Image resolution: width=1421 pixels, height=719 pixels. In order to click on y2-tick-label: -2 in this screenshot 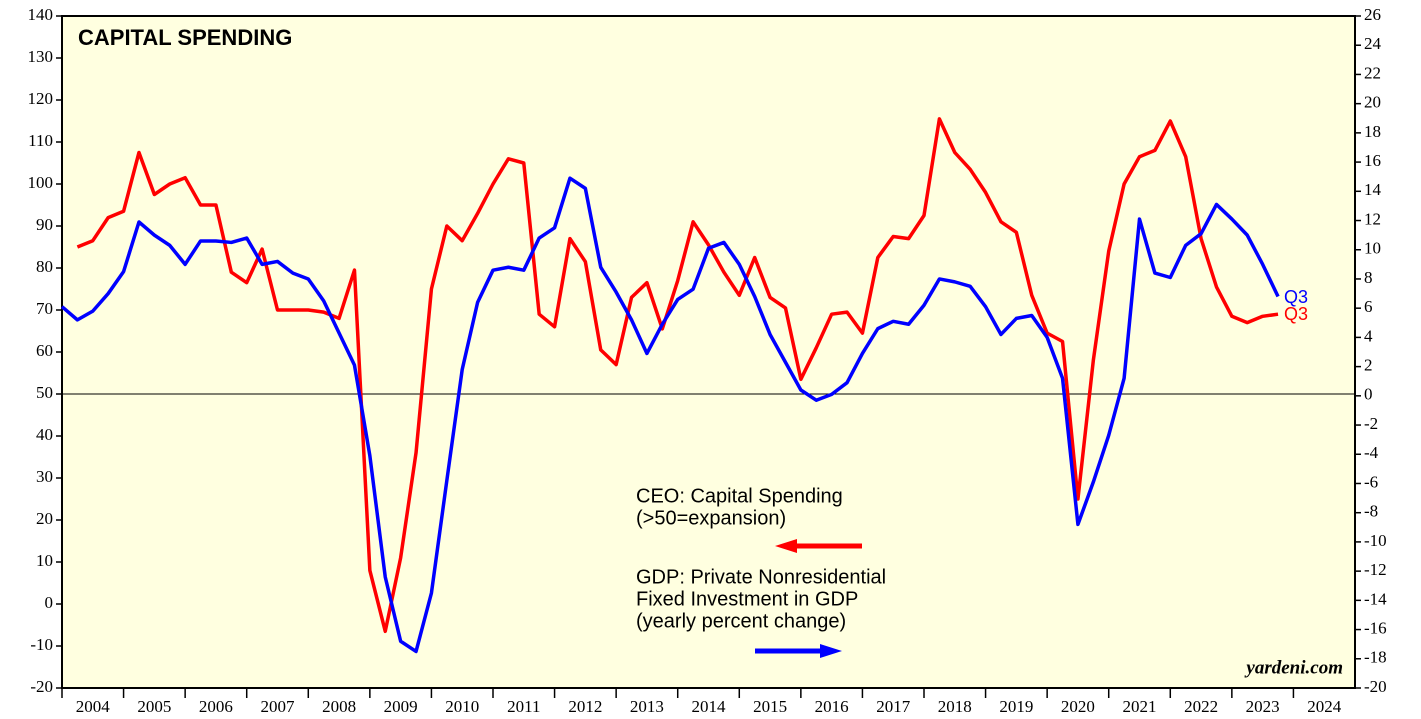, I will do `click(1371, 423)`.